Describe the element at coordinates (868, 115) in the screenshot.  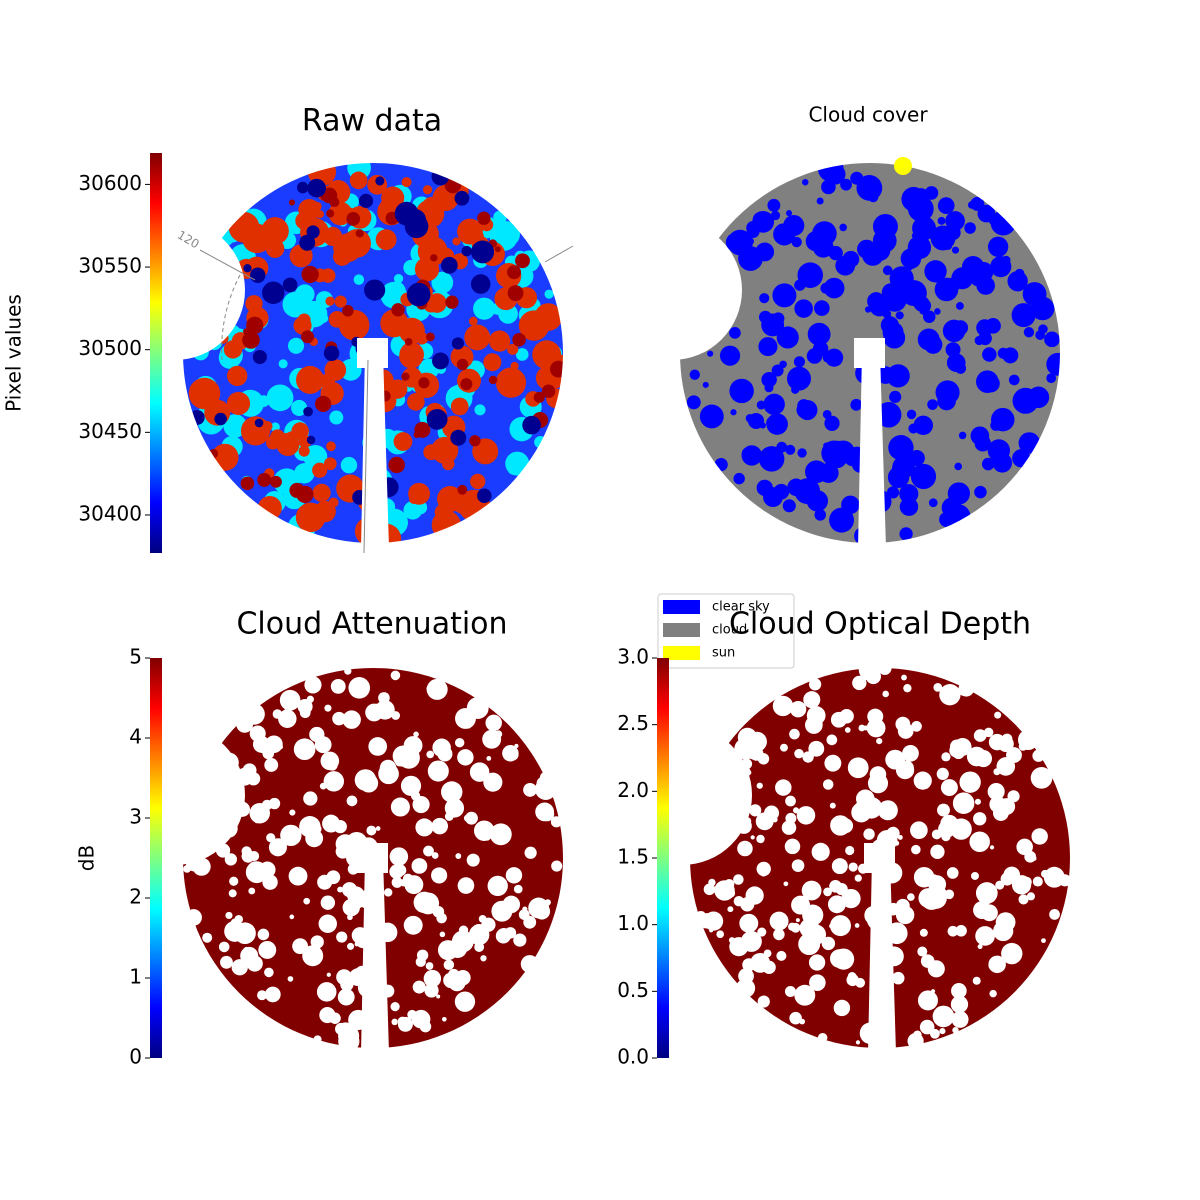
I see `panel-title: Cloud cover` at that location.